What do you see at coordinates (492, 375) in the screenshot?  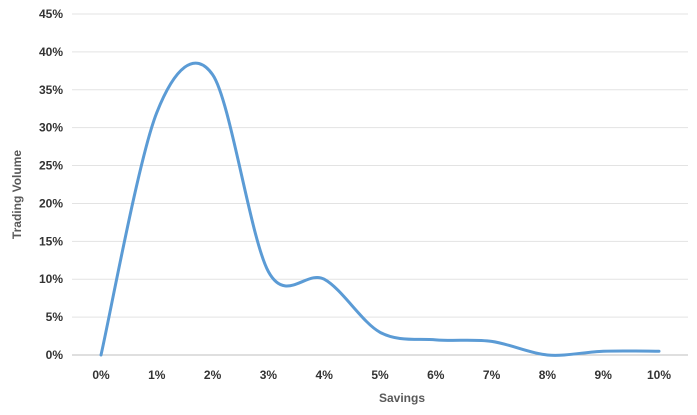 I see `x-tick-label: 7%` at bounding box center [492, 375].